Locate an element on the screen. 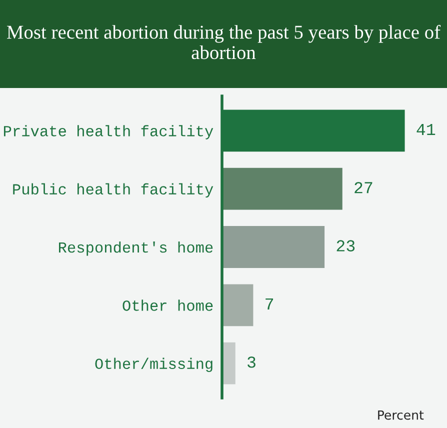 The width and height of the screenshot is (447, 428). data-label: 27 is located at coordinates (363, 188).